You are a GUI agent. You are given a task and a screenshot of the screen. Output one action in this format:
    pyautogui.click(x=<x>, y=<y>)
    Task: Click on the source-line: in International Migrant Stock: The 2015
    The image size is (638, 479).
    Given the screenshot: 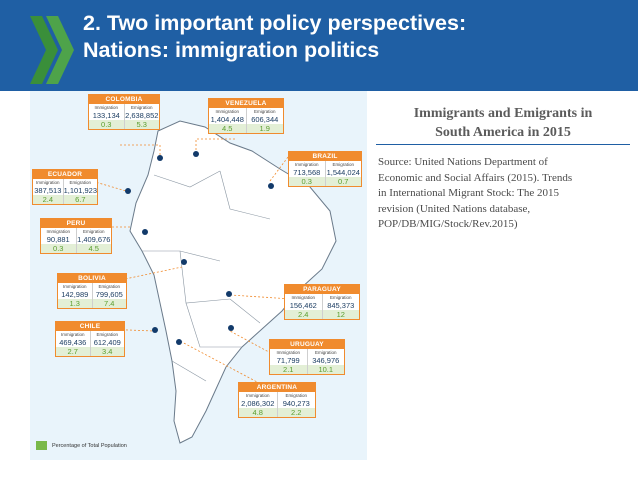 What is the action you would take?
    pyautogui.click(x=468, y=193)
    